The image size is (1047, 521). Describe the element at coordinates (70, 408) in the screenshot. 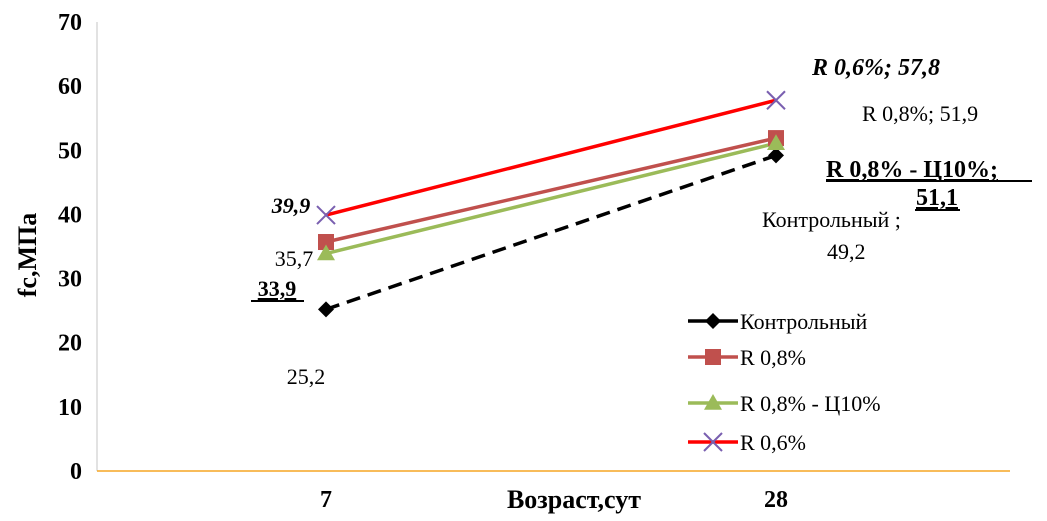

I see `y-tick-label: 10` at that location.